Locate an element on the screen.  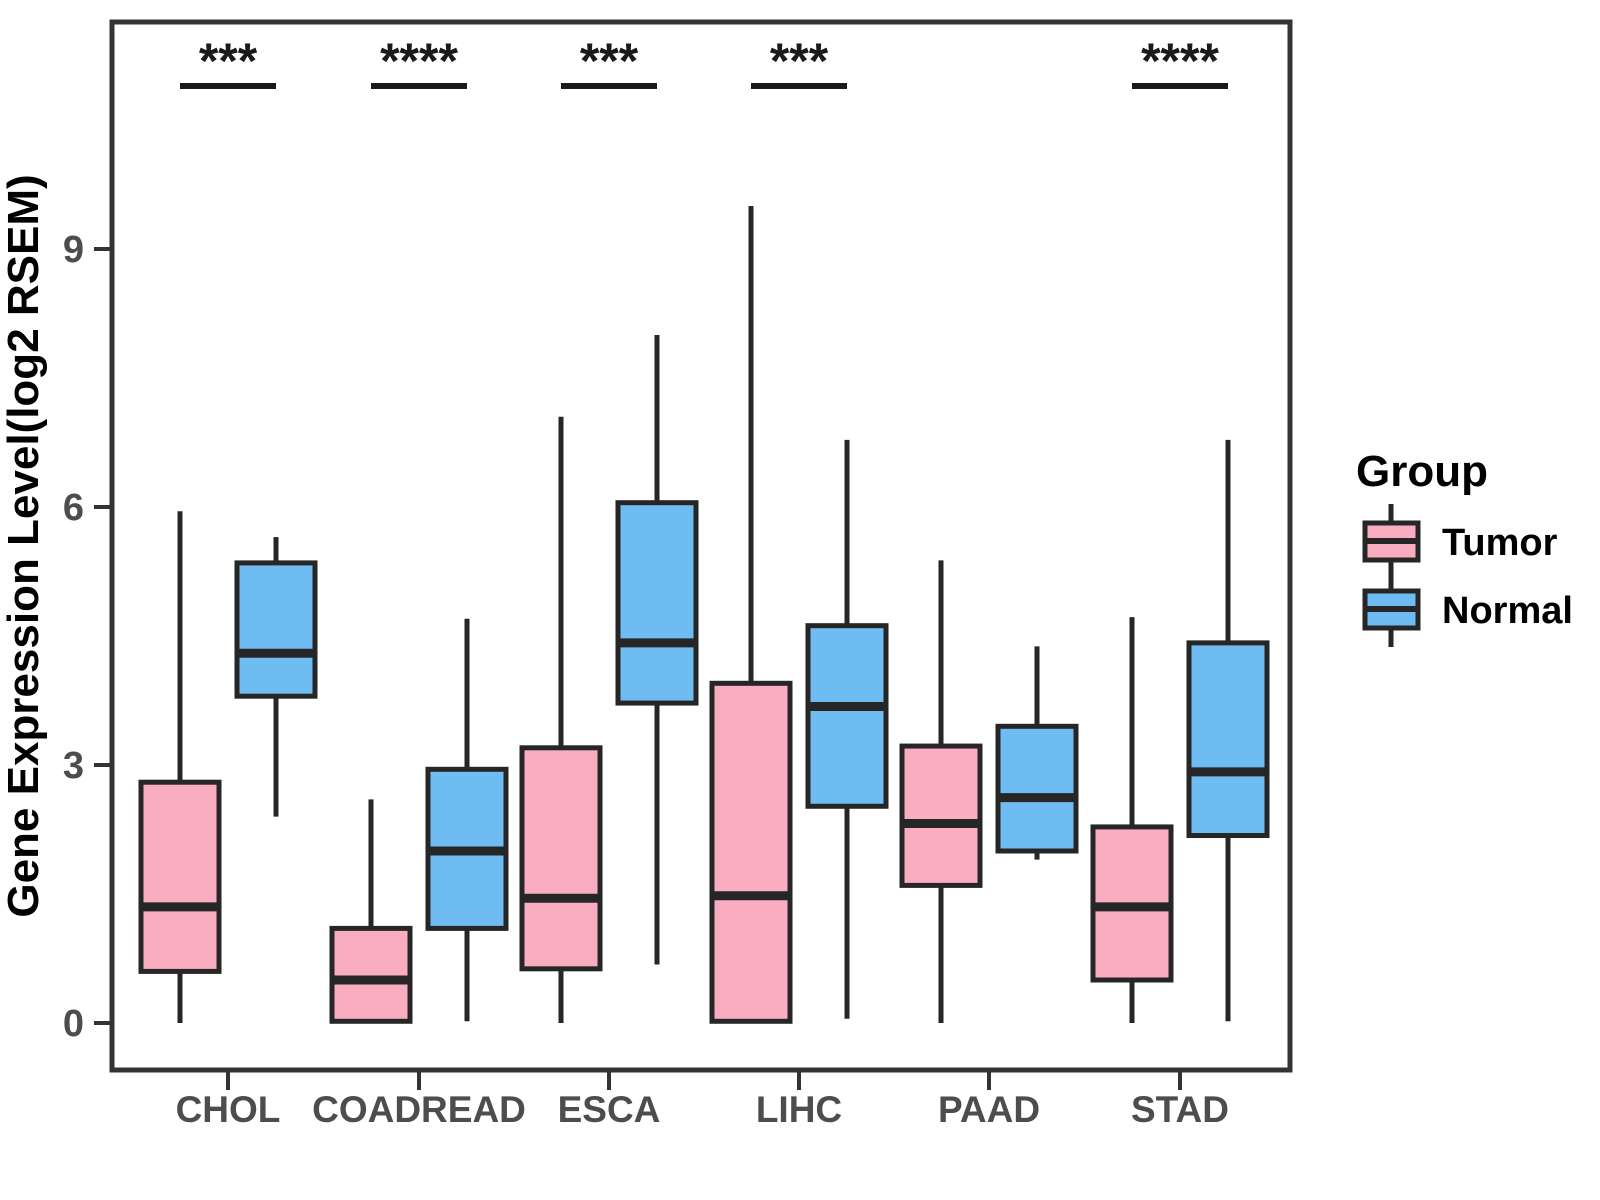
significance-ESCA: *** is located at coordinates (609, 61).